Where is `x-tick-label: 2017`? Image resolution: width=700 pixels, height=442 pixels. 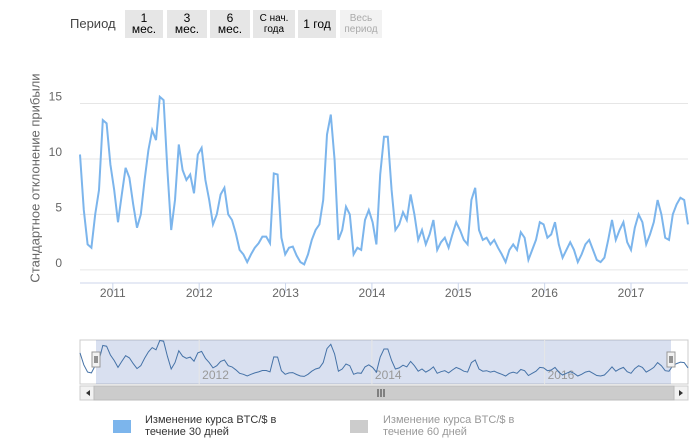
x-tick-label: 2017 is located at coordinates (631, 293).